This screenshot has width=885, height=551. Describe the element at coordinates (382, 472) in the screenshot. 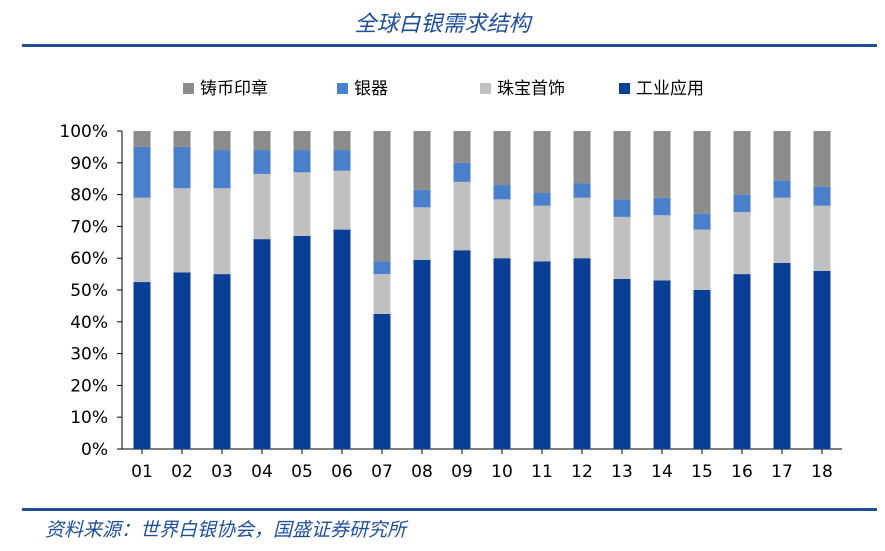

I see `x-tick-label: 07` at that location.